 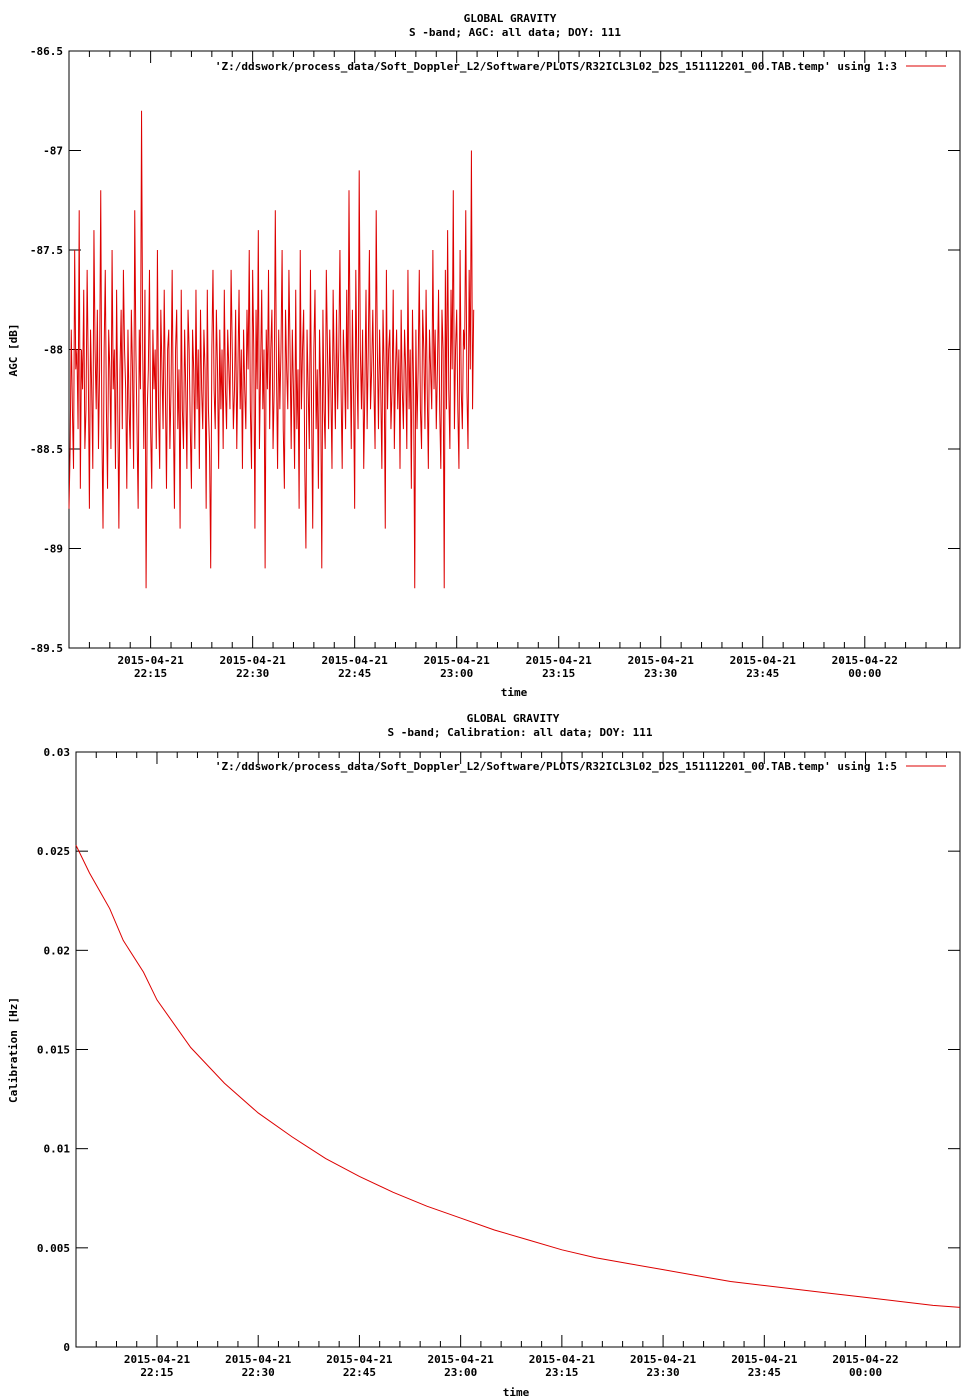 I want to click on calibration-x-tick-time: 22:30, so click(x=258, y=1372).